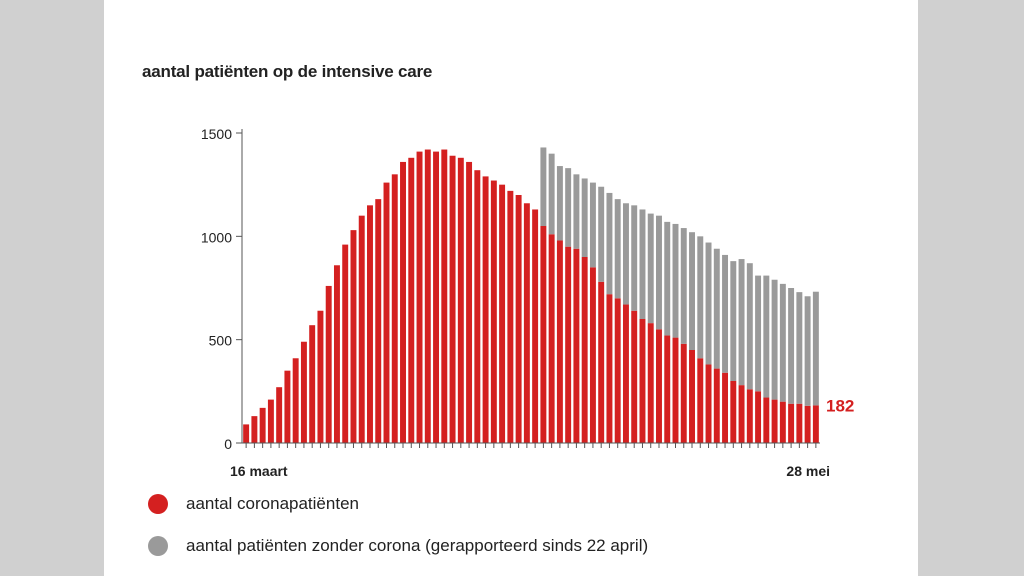 The height and width of the screenshot is (576, 1024). What do you see at coordinates (840, 405) in the screenshot?
I see `end-value-label: 182` at bounding box center [840, 405].